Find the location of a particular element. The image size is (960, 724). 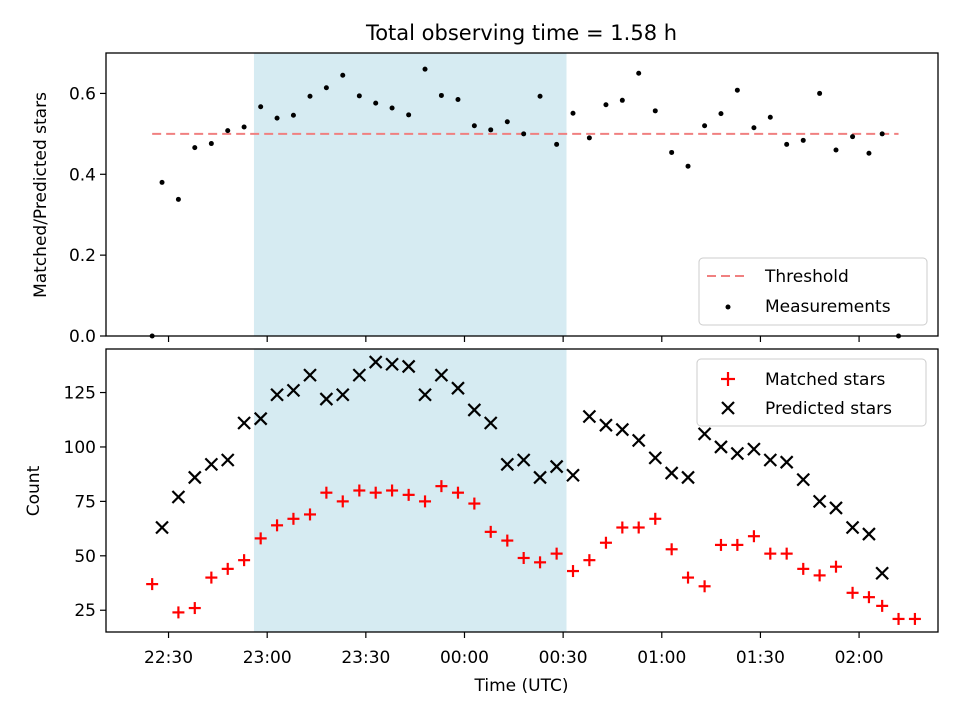

x-tick-label: 02:00 is located at coordinates (859, 658).